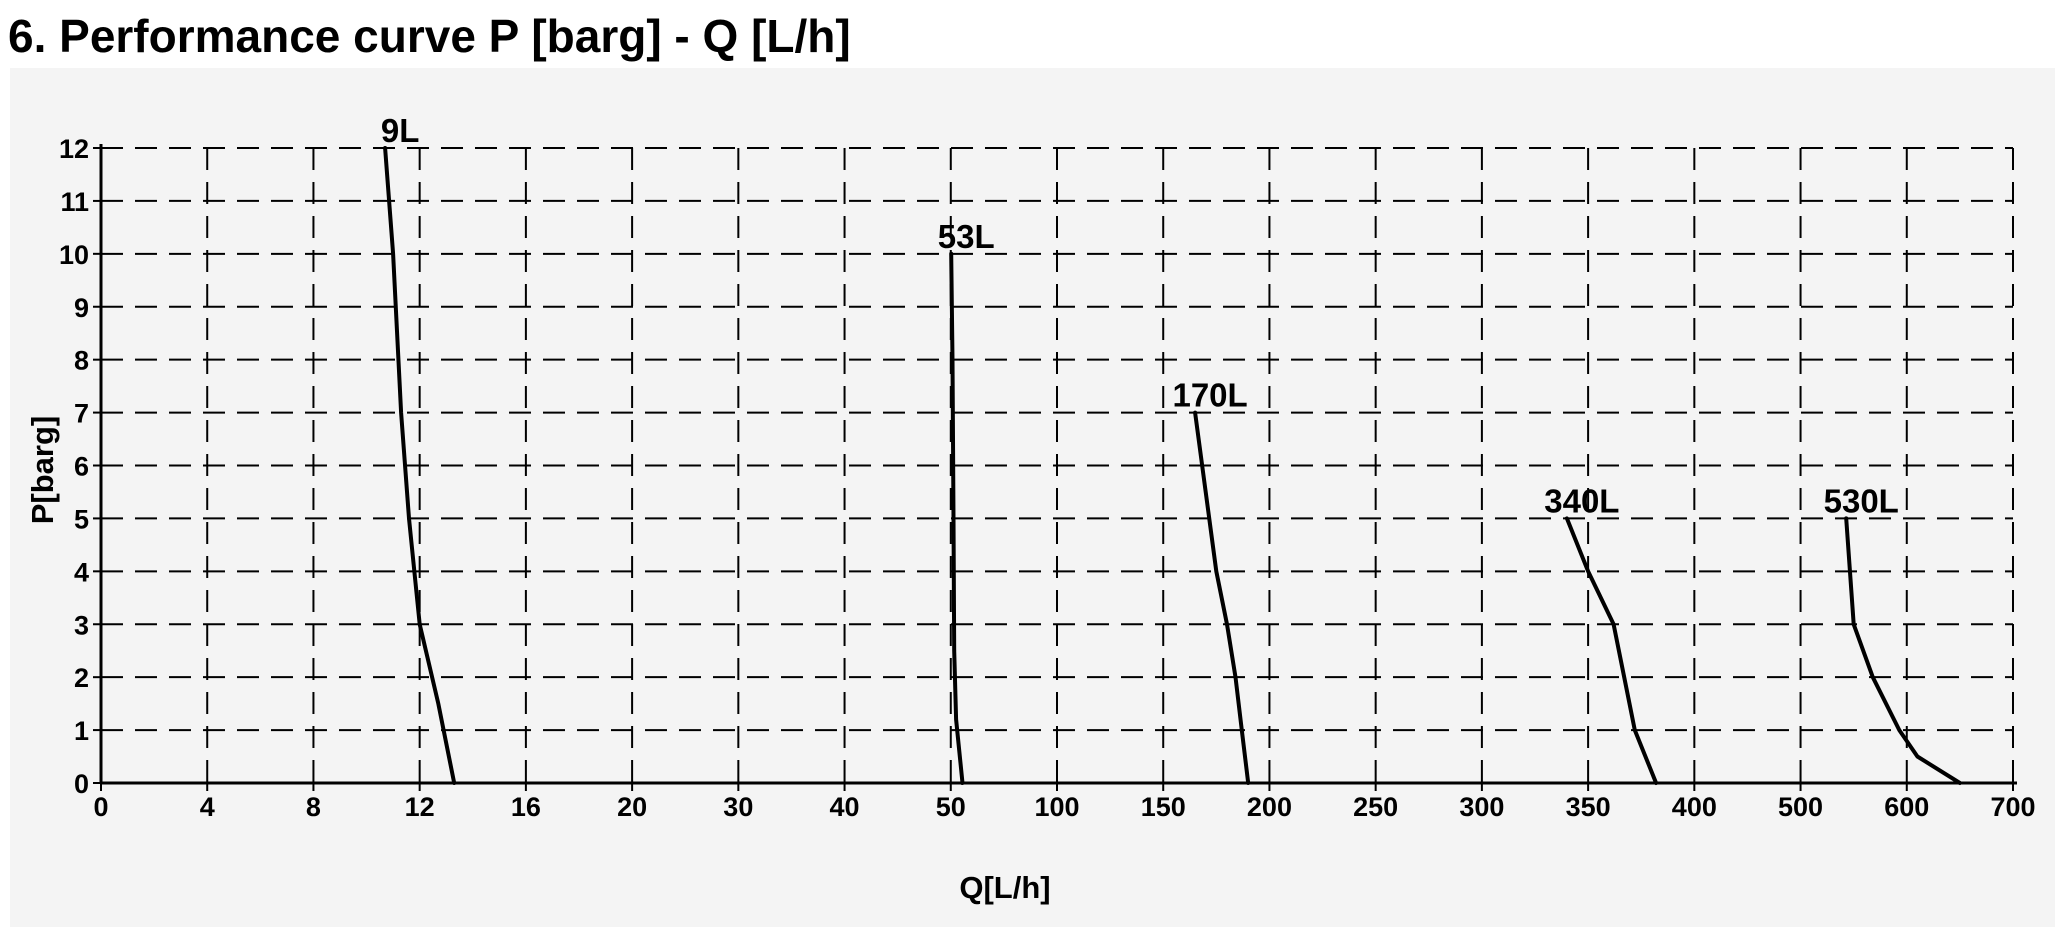  What do you see at coordinates (2012, 807) in the screenshot?
I see `x-tick-label: 700` at bounding box center [2012, 807].